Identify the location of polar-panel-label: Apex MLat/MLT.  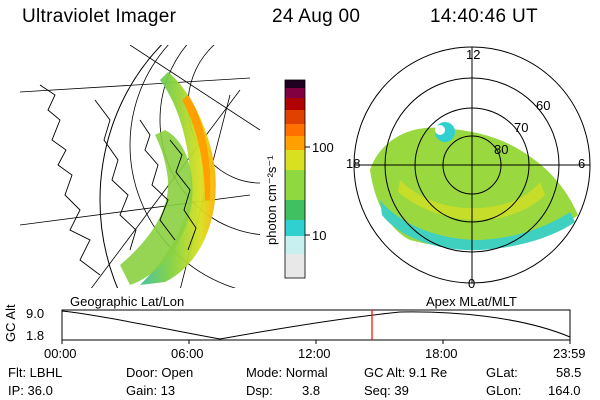
(471, 301).